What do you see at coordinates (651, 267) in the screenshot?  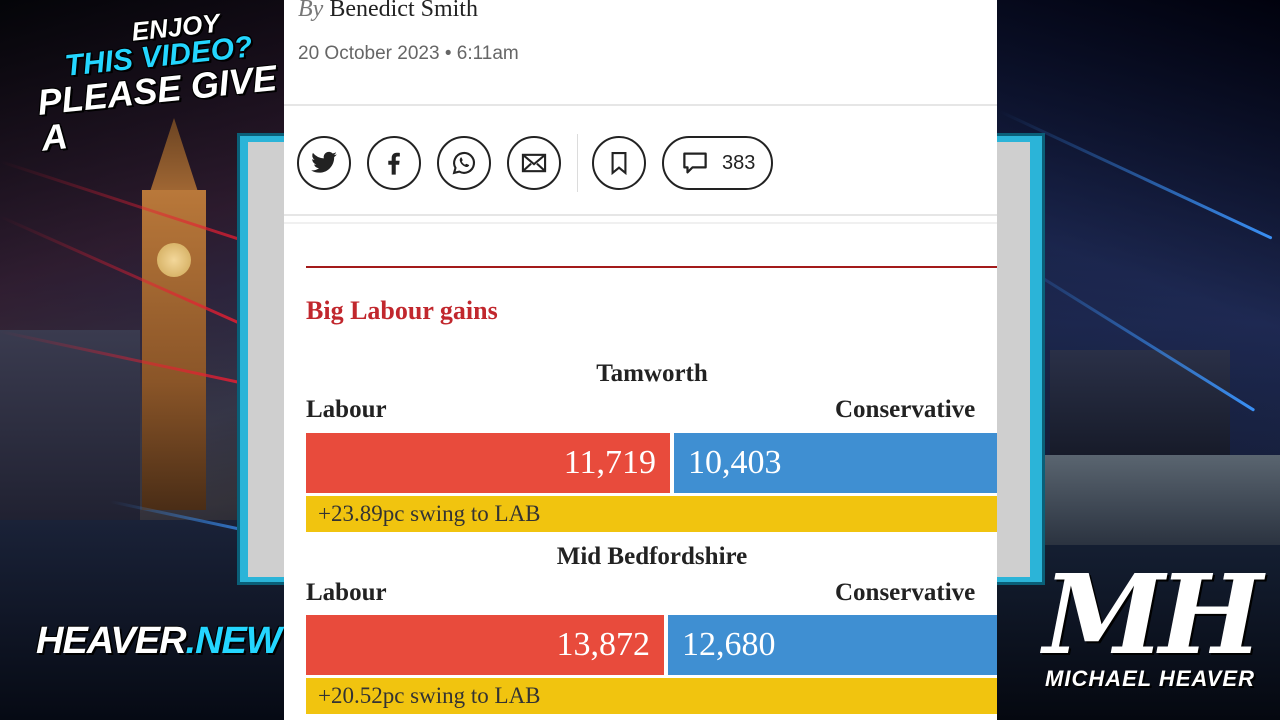 I see `section-rule` at bounding box center [651, 267].